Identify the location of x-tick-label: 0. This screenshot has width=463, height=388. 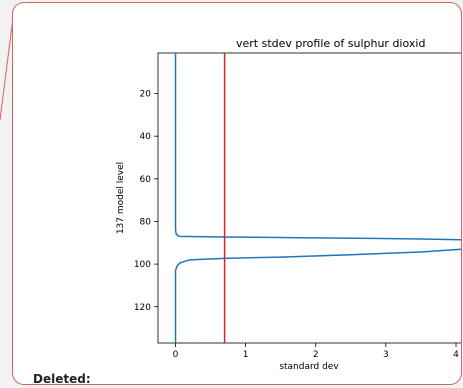
(176, 355).